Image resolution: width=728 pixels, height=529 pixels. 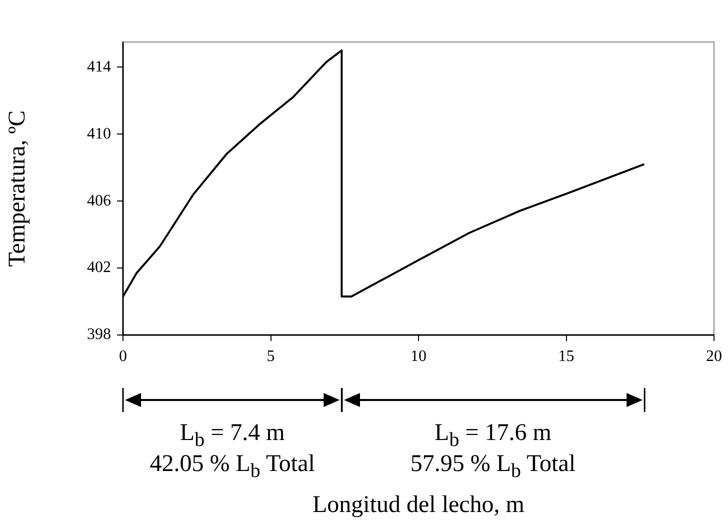 What do you see at coordinates (99, 267) in the screenshot?
I see `y-tick-label: 402` at bounding box center [99, 267].